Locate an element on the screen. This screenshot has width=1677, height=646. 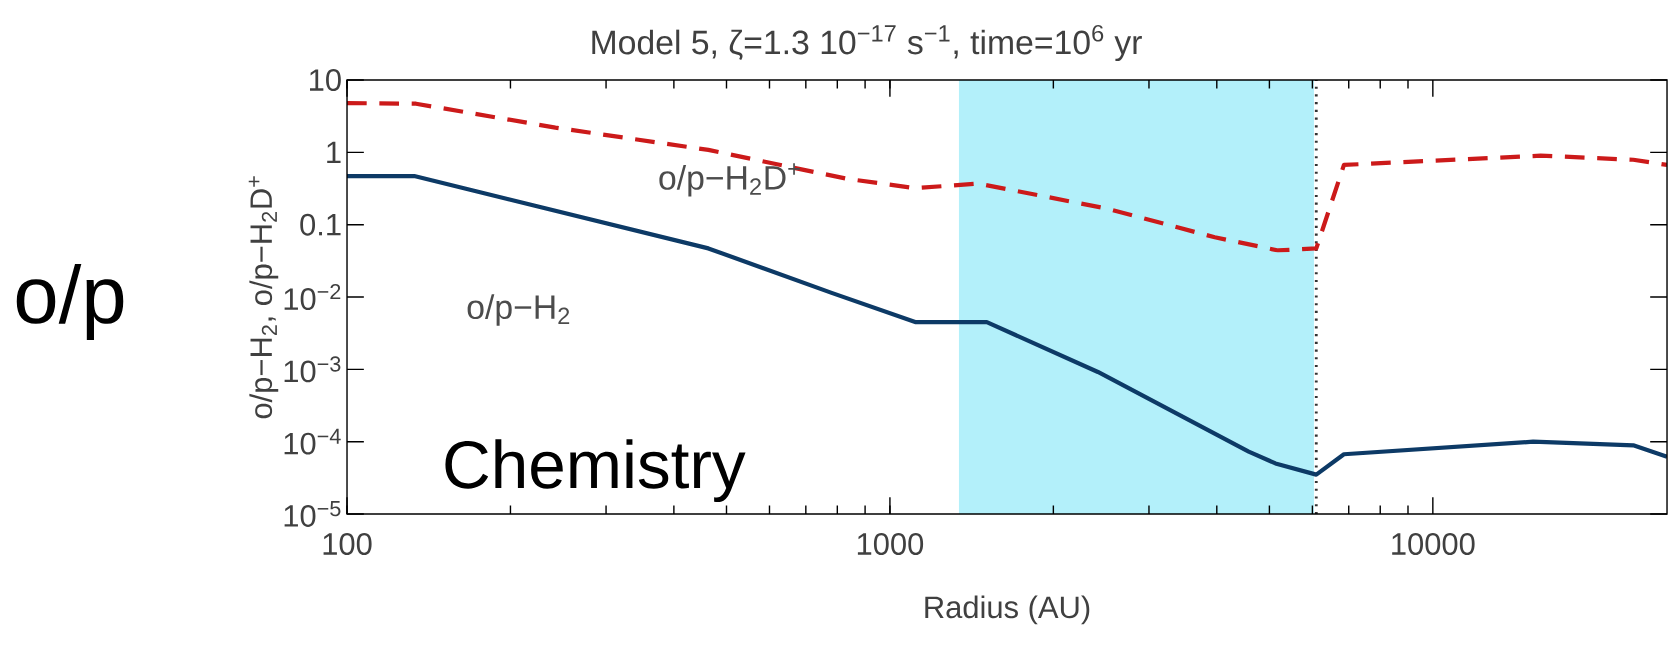
x-axis-title: Radius (AU) is located at coordinates (1007, 610).